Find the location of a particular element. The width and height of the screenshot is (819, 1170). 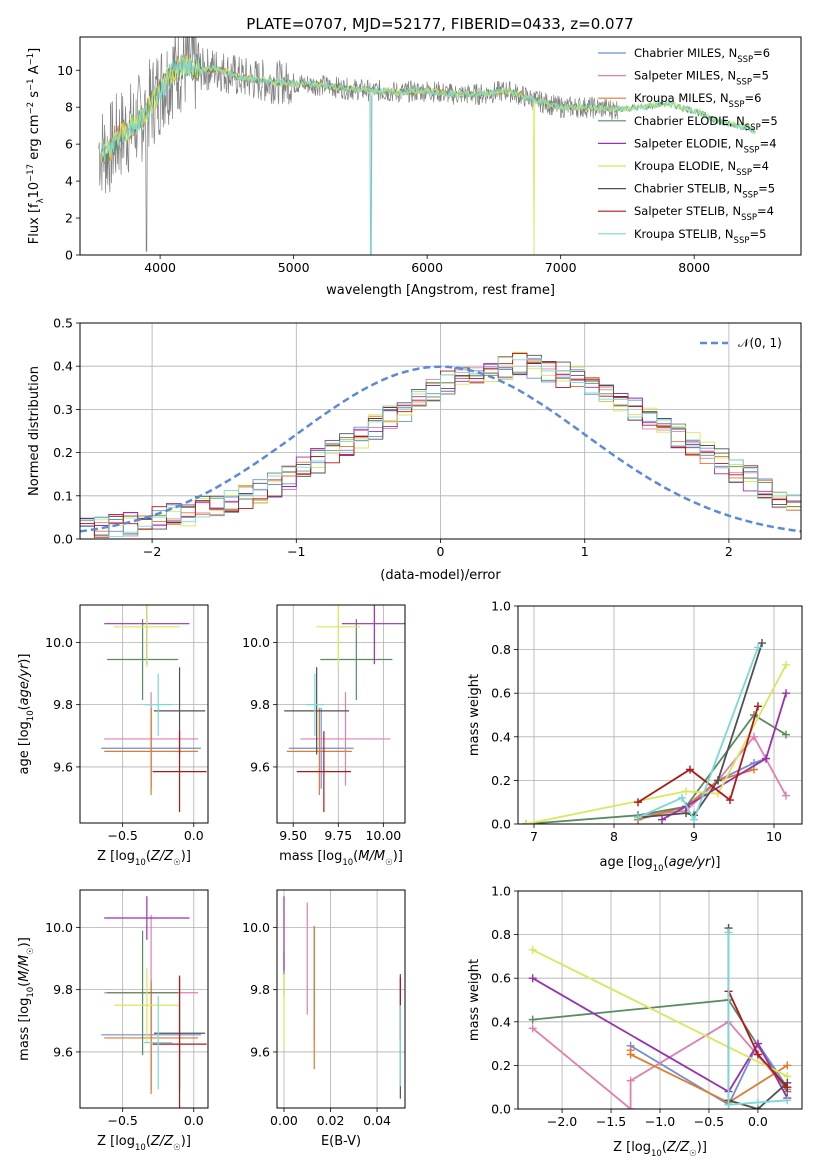

legend-label: Kroupa STELIB, NSSP=5 is located at coordinates (700, 236).